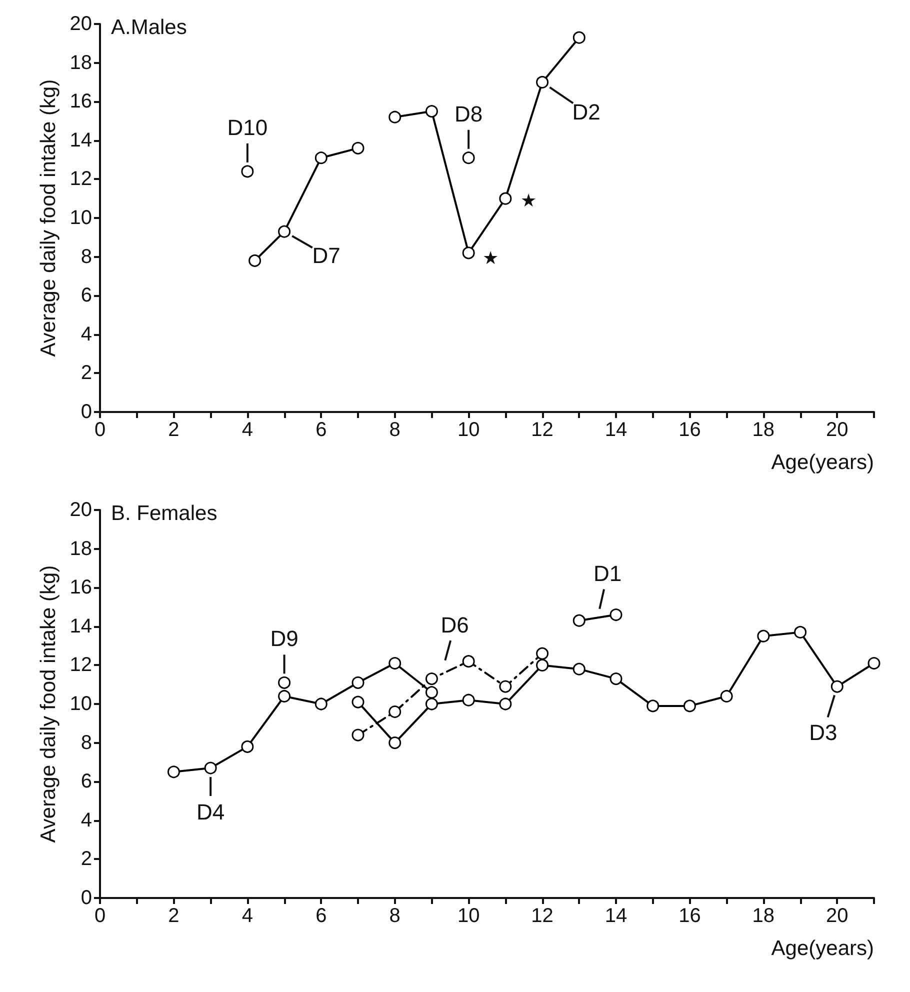 This screenshot has height=992, width=910. What do you see at coordinates (284, 639) in the screenshot?
I see `annotation: D9` at bounding box center [284, 639].